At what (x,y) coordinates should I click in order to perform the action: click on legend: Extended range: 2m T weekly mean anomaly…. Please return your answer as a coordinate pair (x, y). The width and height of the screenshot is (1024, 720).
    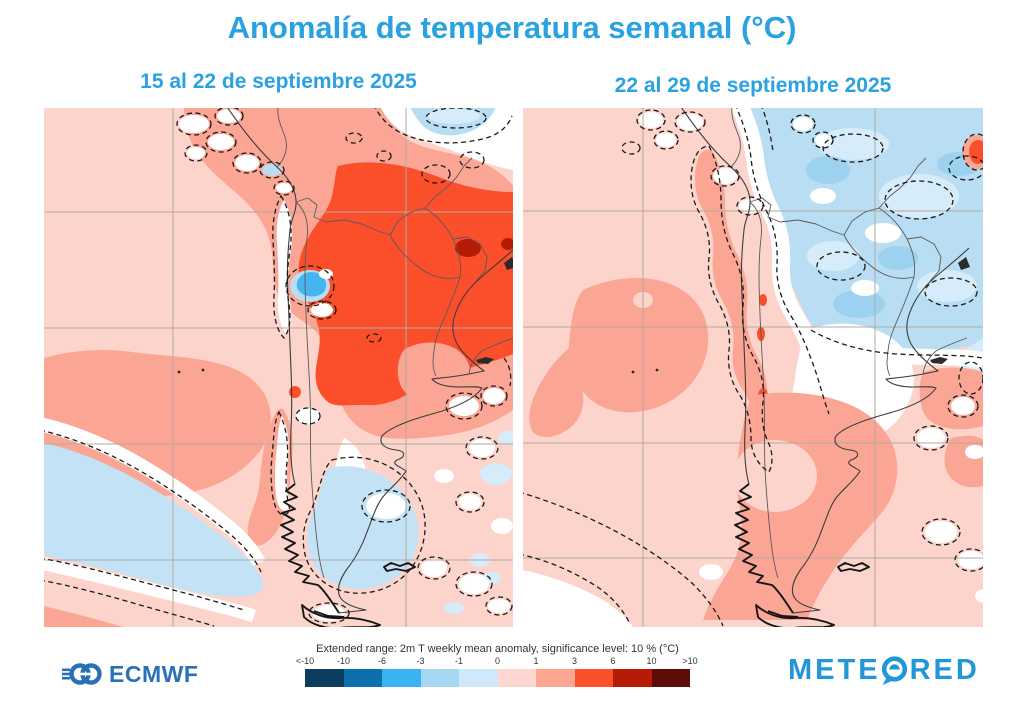
    Looking at the image, I should click on (497, 665).